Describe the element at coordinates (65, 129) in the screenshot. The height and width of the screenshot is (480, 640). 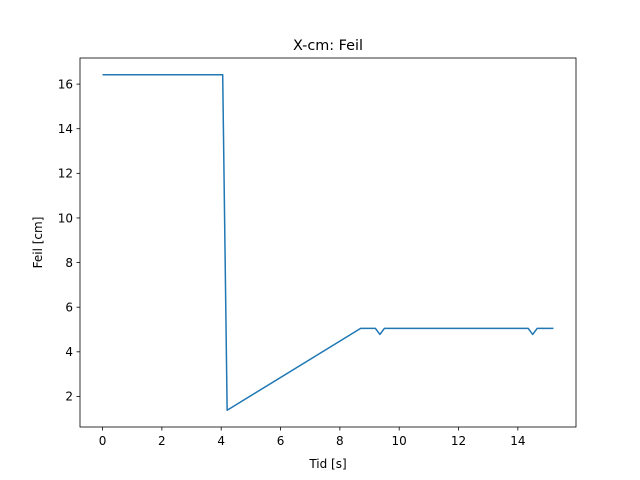
I see `y-tick-label: 14` at that location.